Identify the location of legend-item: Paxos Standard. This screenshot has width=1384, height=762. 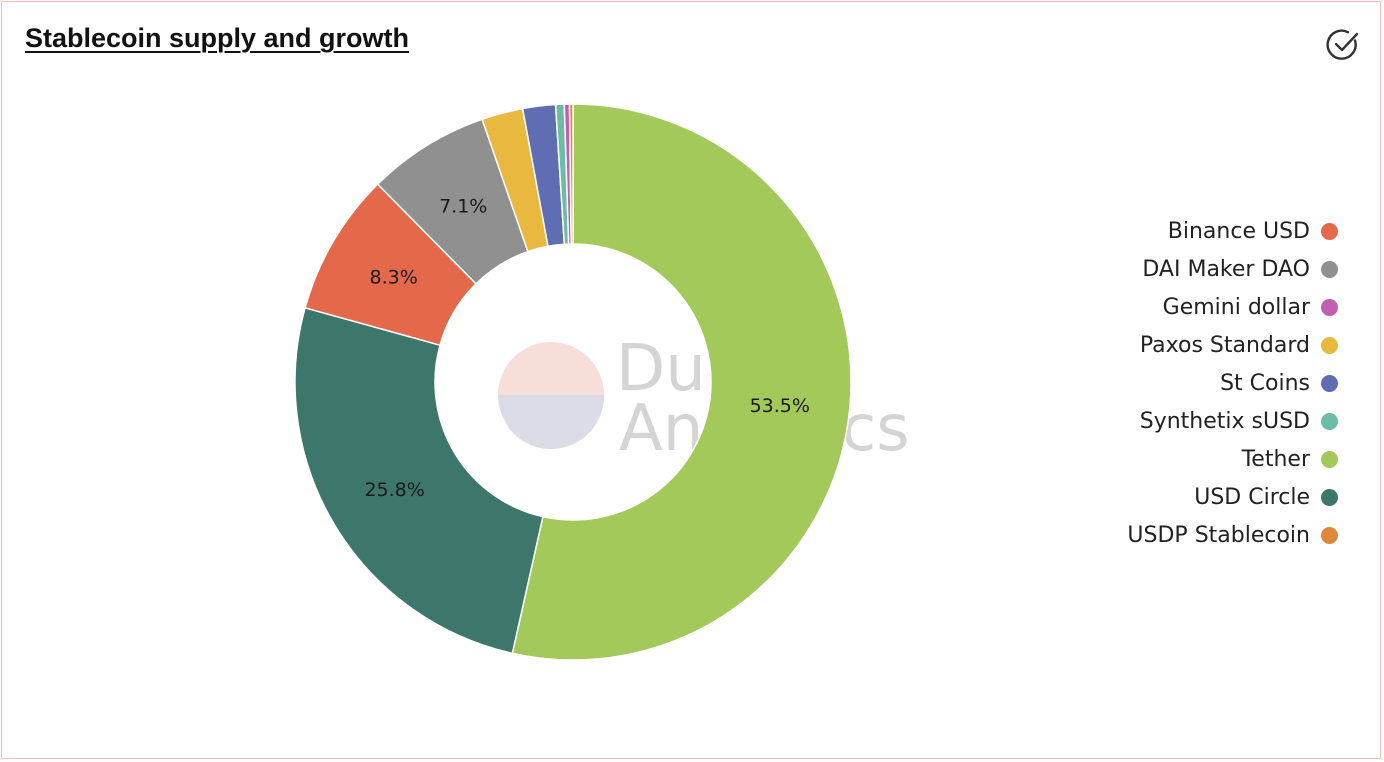
(1239, 345).